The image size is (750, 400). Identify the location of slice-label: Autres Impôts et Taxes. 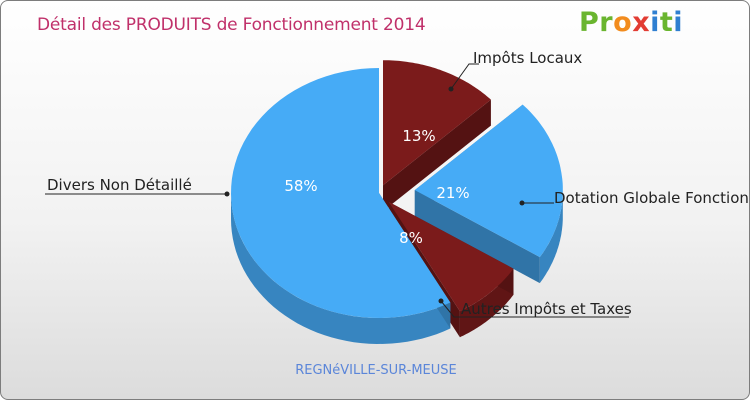
(546, 309).